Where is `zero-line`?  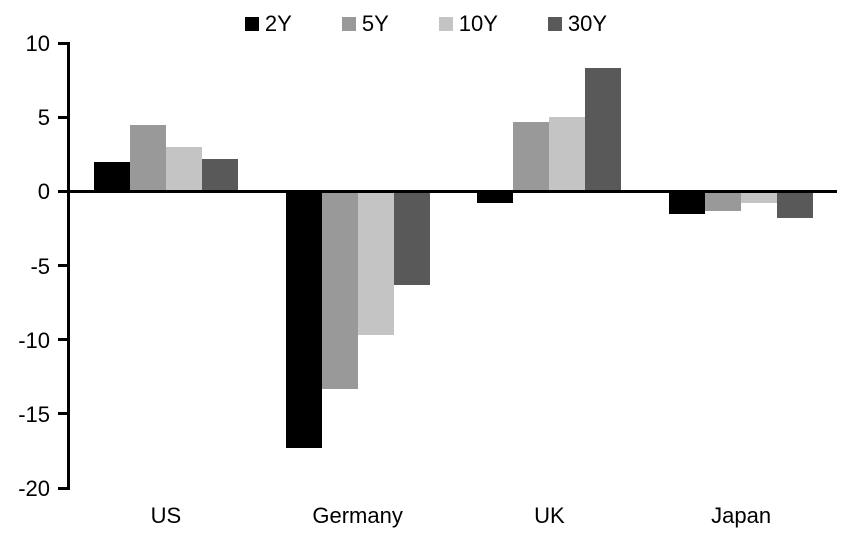
zero-line is located at coordinates (452, 191).